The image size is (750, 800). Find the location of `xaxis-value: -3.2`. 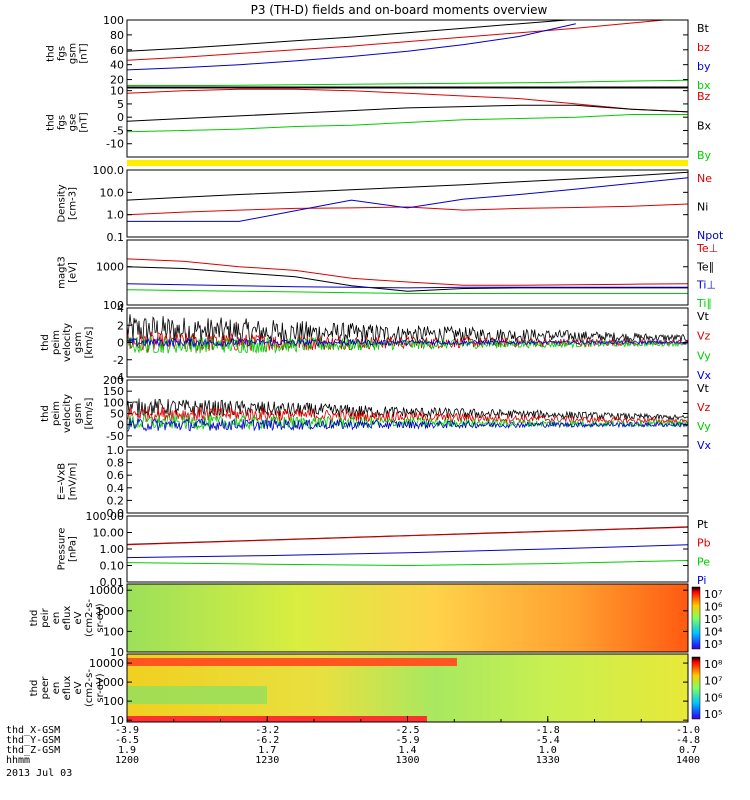

xaxis-value: -3.2 is located at coordinates (267, 730).